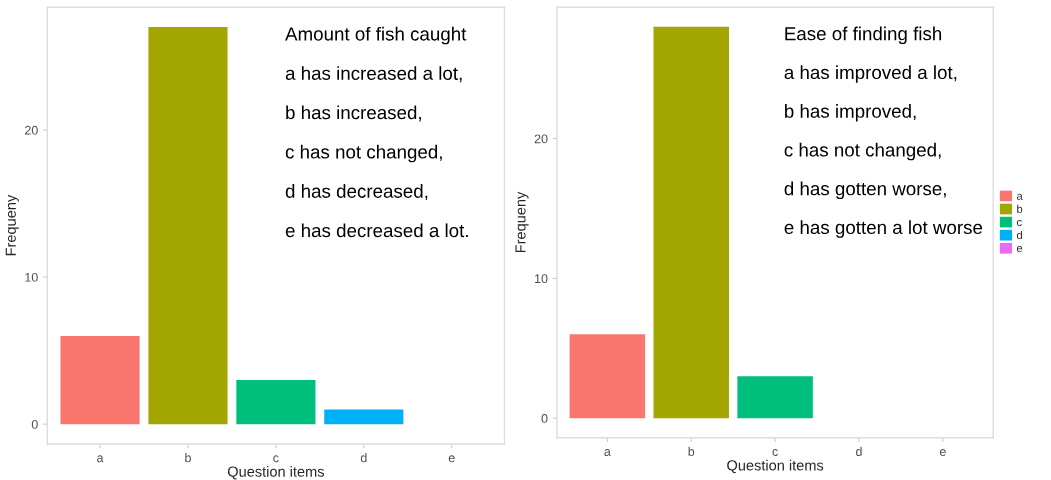 This screenshot has height=480, width=1051. What do you see at coordinates (1019, 222) in the screenshot?
I see `legend-label: c` at bounding box center [1019, 222].